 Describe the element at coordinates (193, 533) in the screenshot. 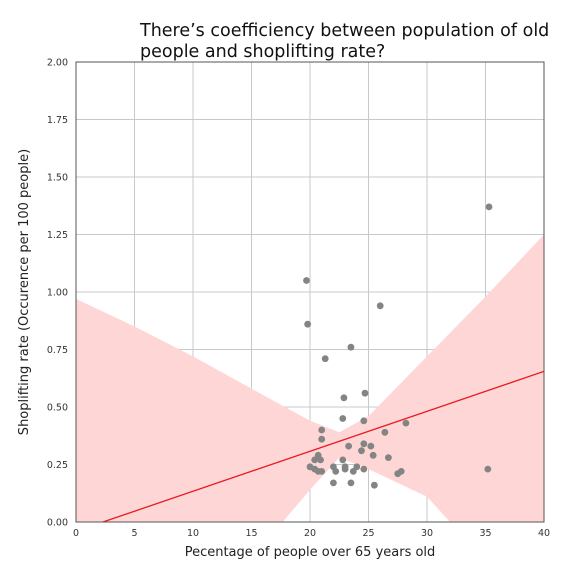

I see `x-tick-label: 10` at that location.